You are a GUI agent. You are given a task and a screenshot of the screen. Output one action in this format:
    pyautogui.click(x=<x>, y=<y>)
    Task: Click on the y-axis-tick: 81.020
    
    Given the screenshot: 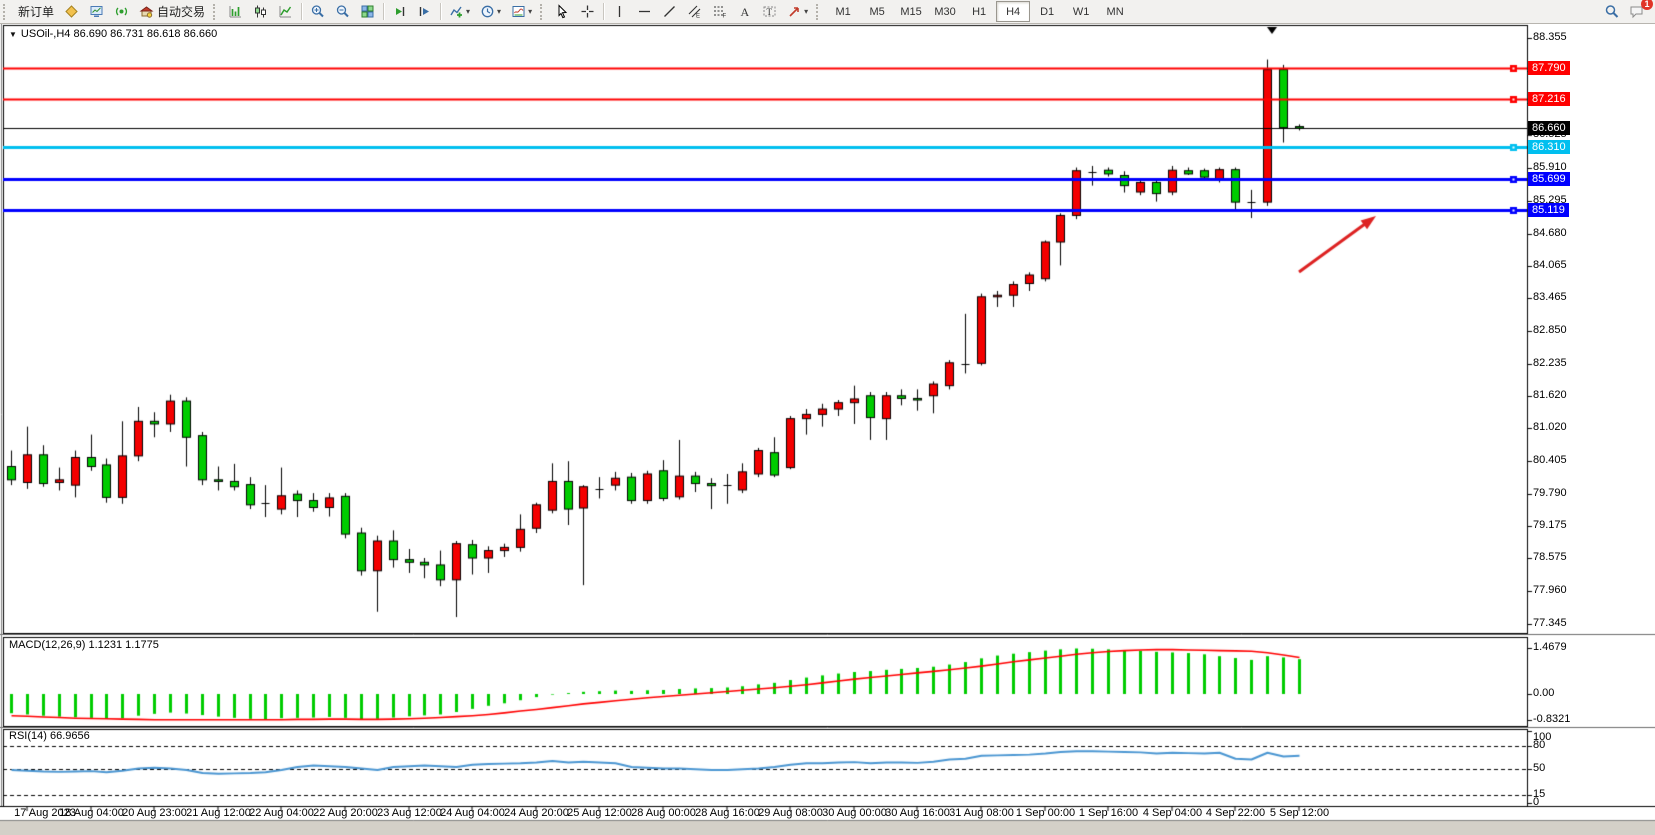 What is the action you would take?
    pyautogui.click(x=1550, y=427)
    